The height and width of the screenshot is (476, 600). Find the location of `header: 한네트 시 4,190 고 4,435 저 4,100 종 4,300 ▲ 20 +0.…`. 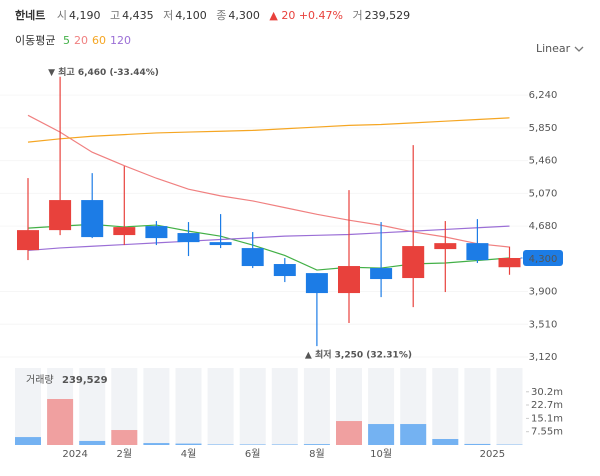

header: 한네트 시 4,190 고 4,435 저 4,100 종 4,300 ▲ 20 +0.… is located at coordinates (215, 15).